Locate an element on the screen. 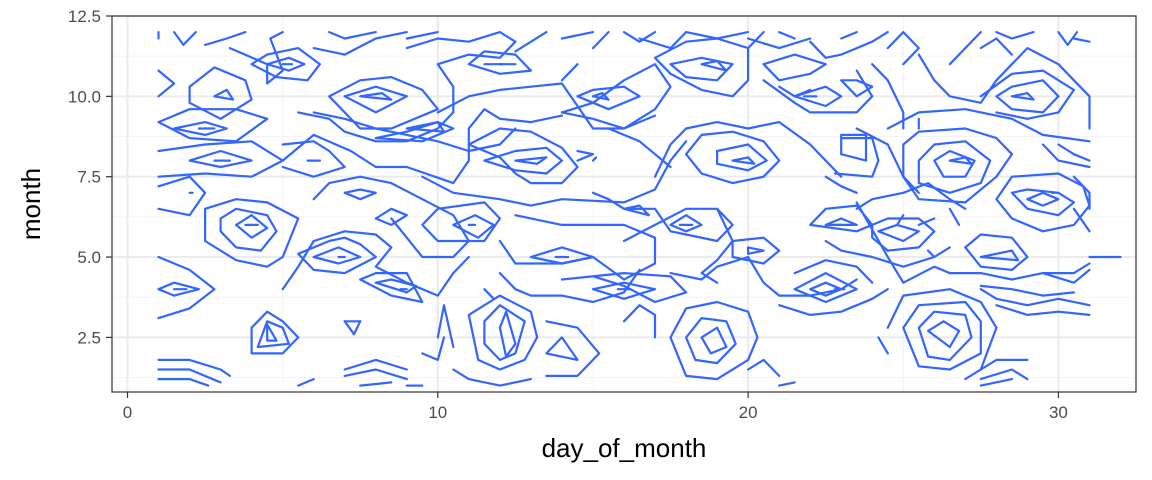  y-axis-title: month is located at coordinates (31, 204).